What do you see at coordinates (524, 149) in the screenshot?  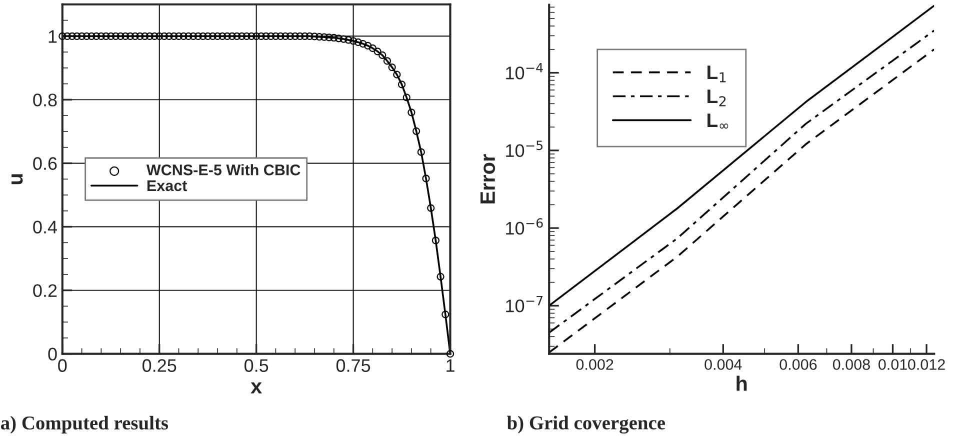 I see `y-tick-label: 10$^{−5}$` at bounding box center [524, 149].